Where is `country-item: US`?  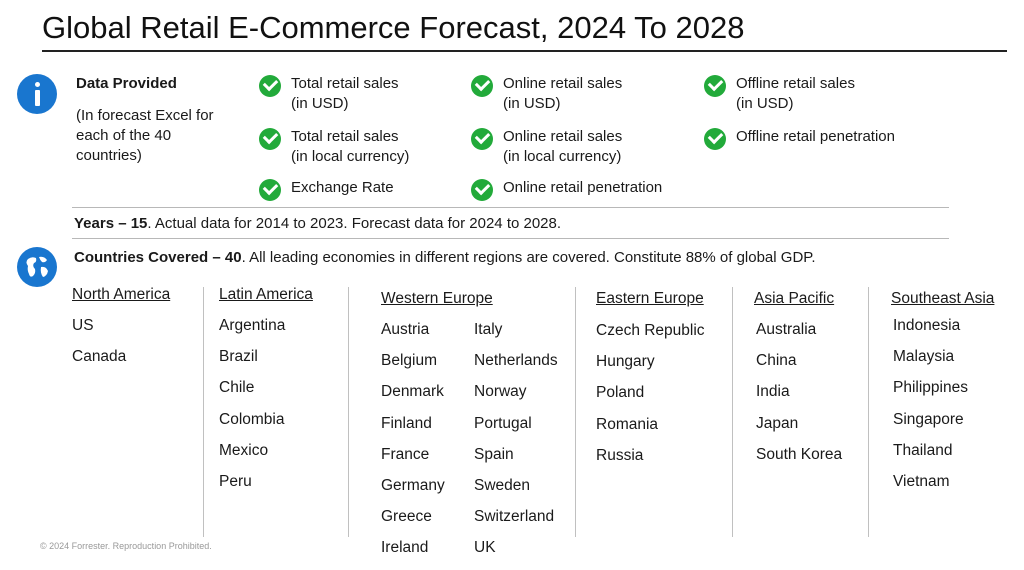 country-item: US is located at coordinates (83, 325).